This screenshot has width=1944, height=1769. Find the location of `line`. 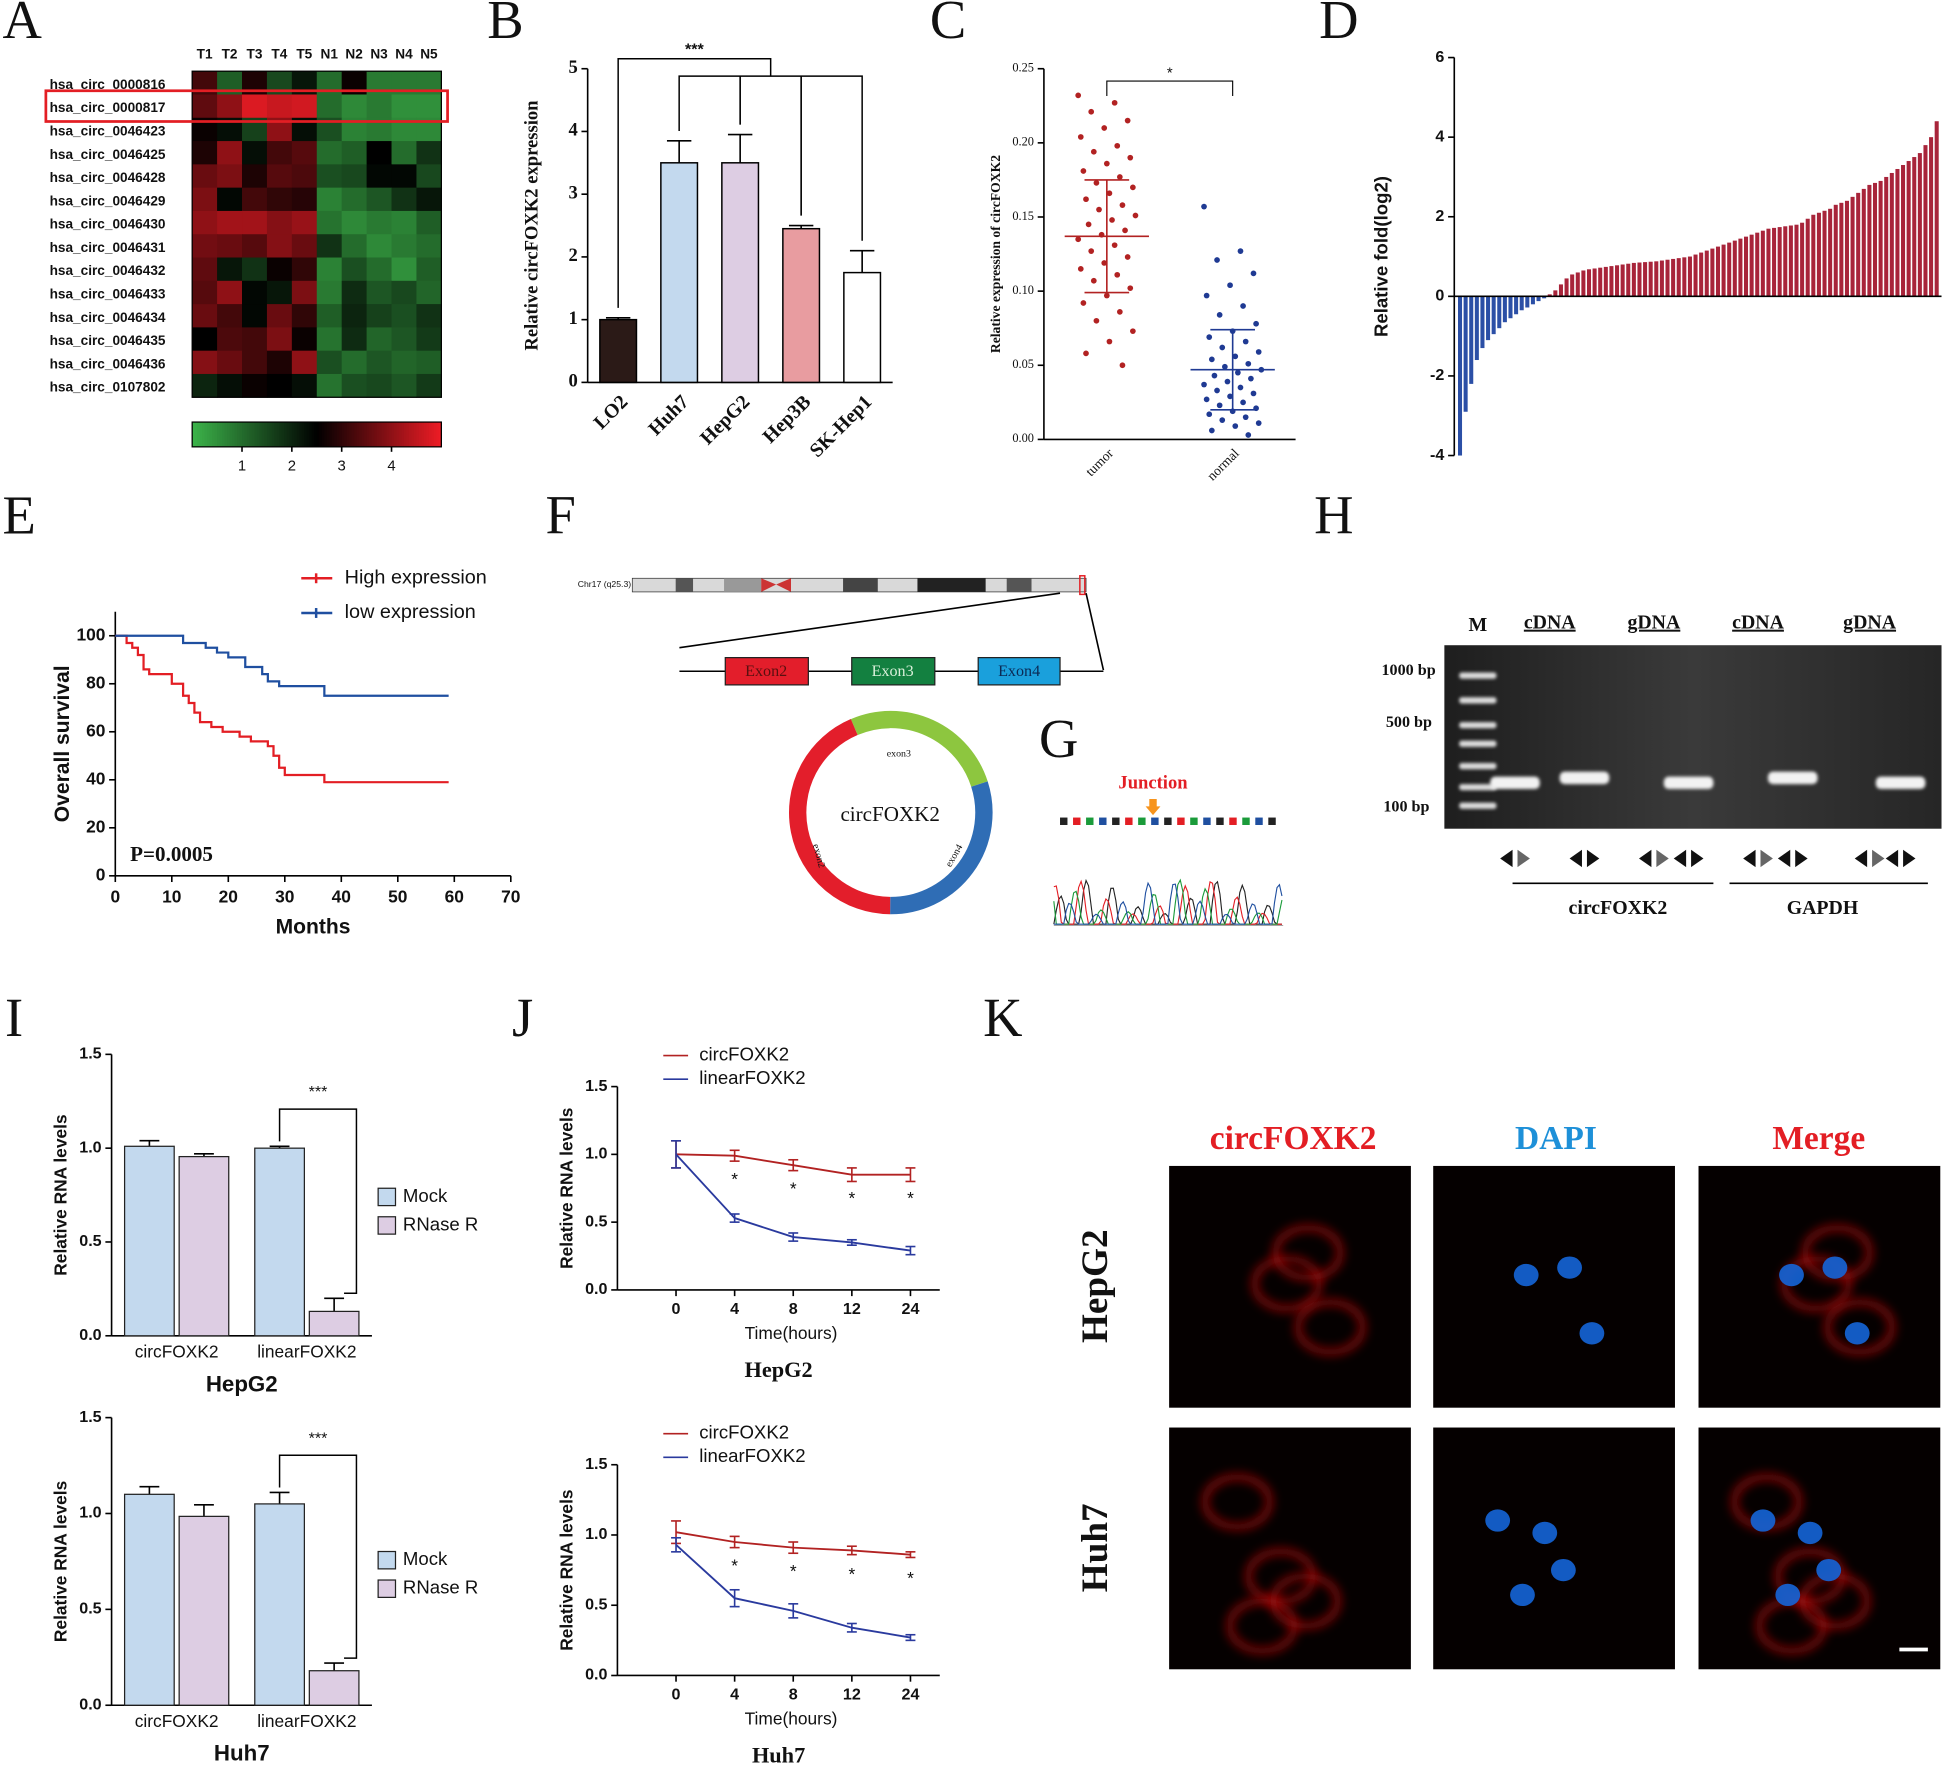

line is located at coordinates (793, 1591).